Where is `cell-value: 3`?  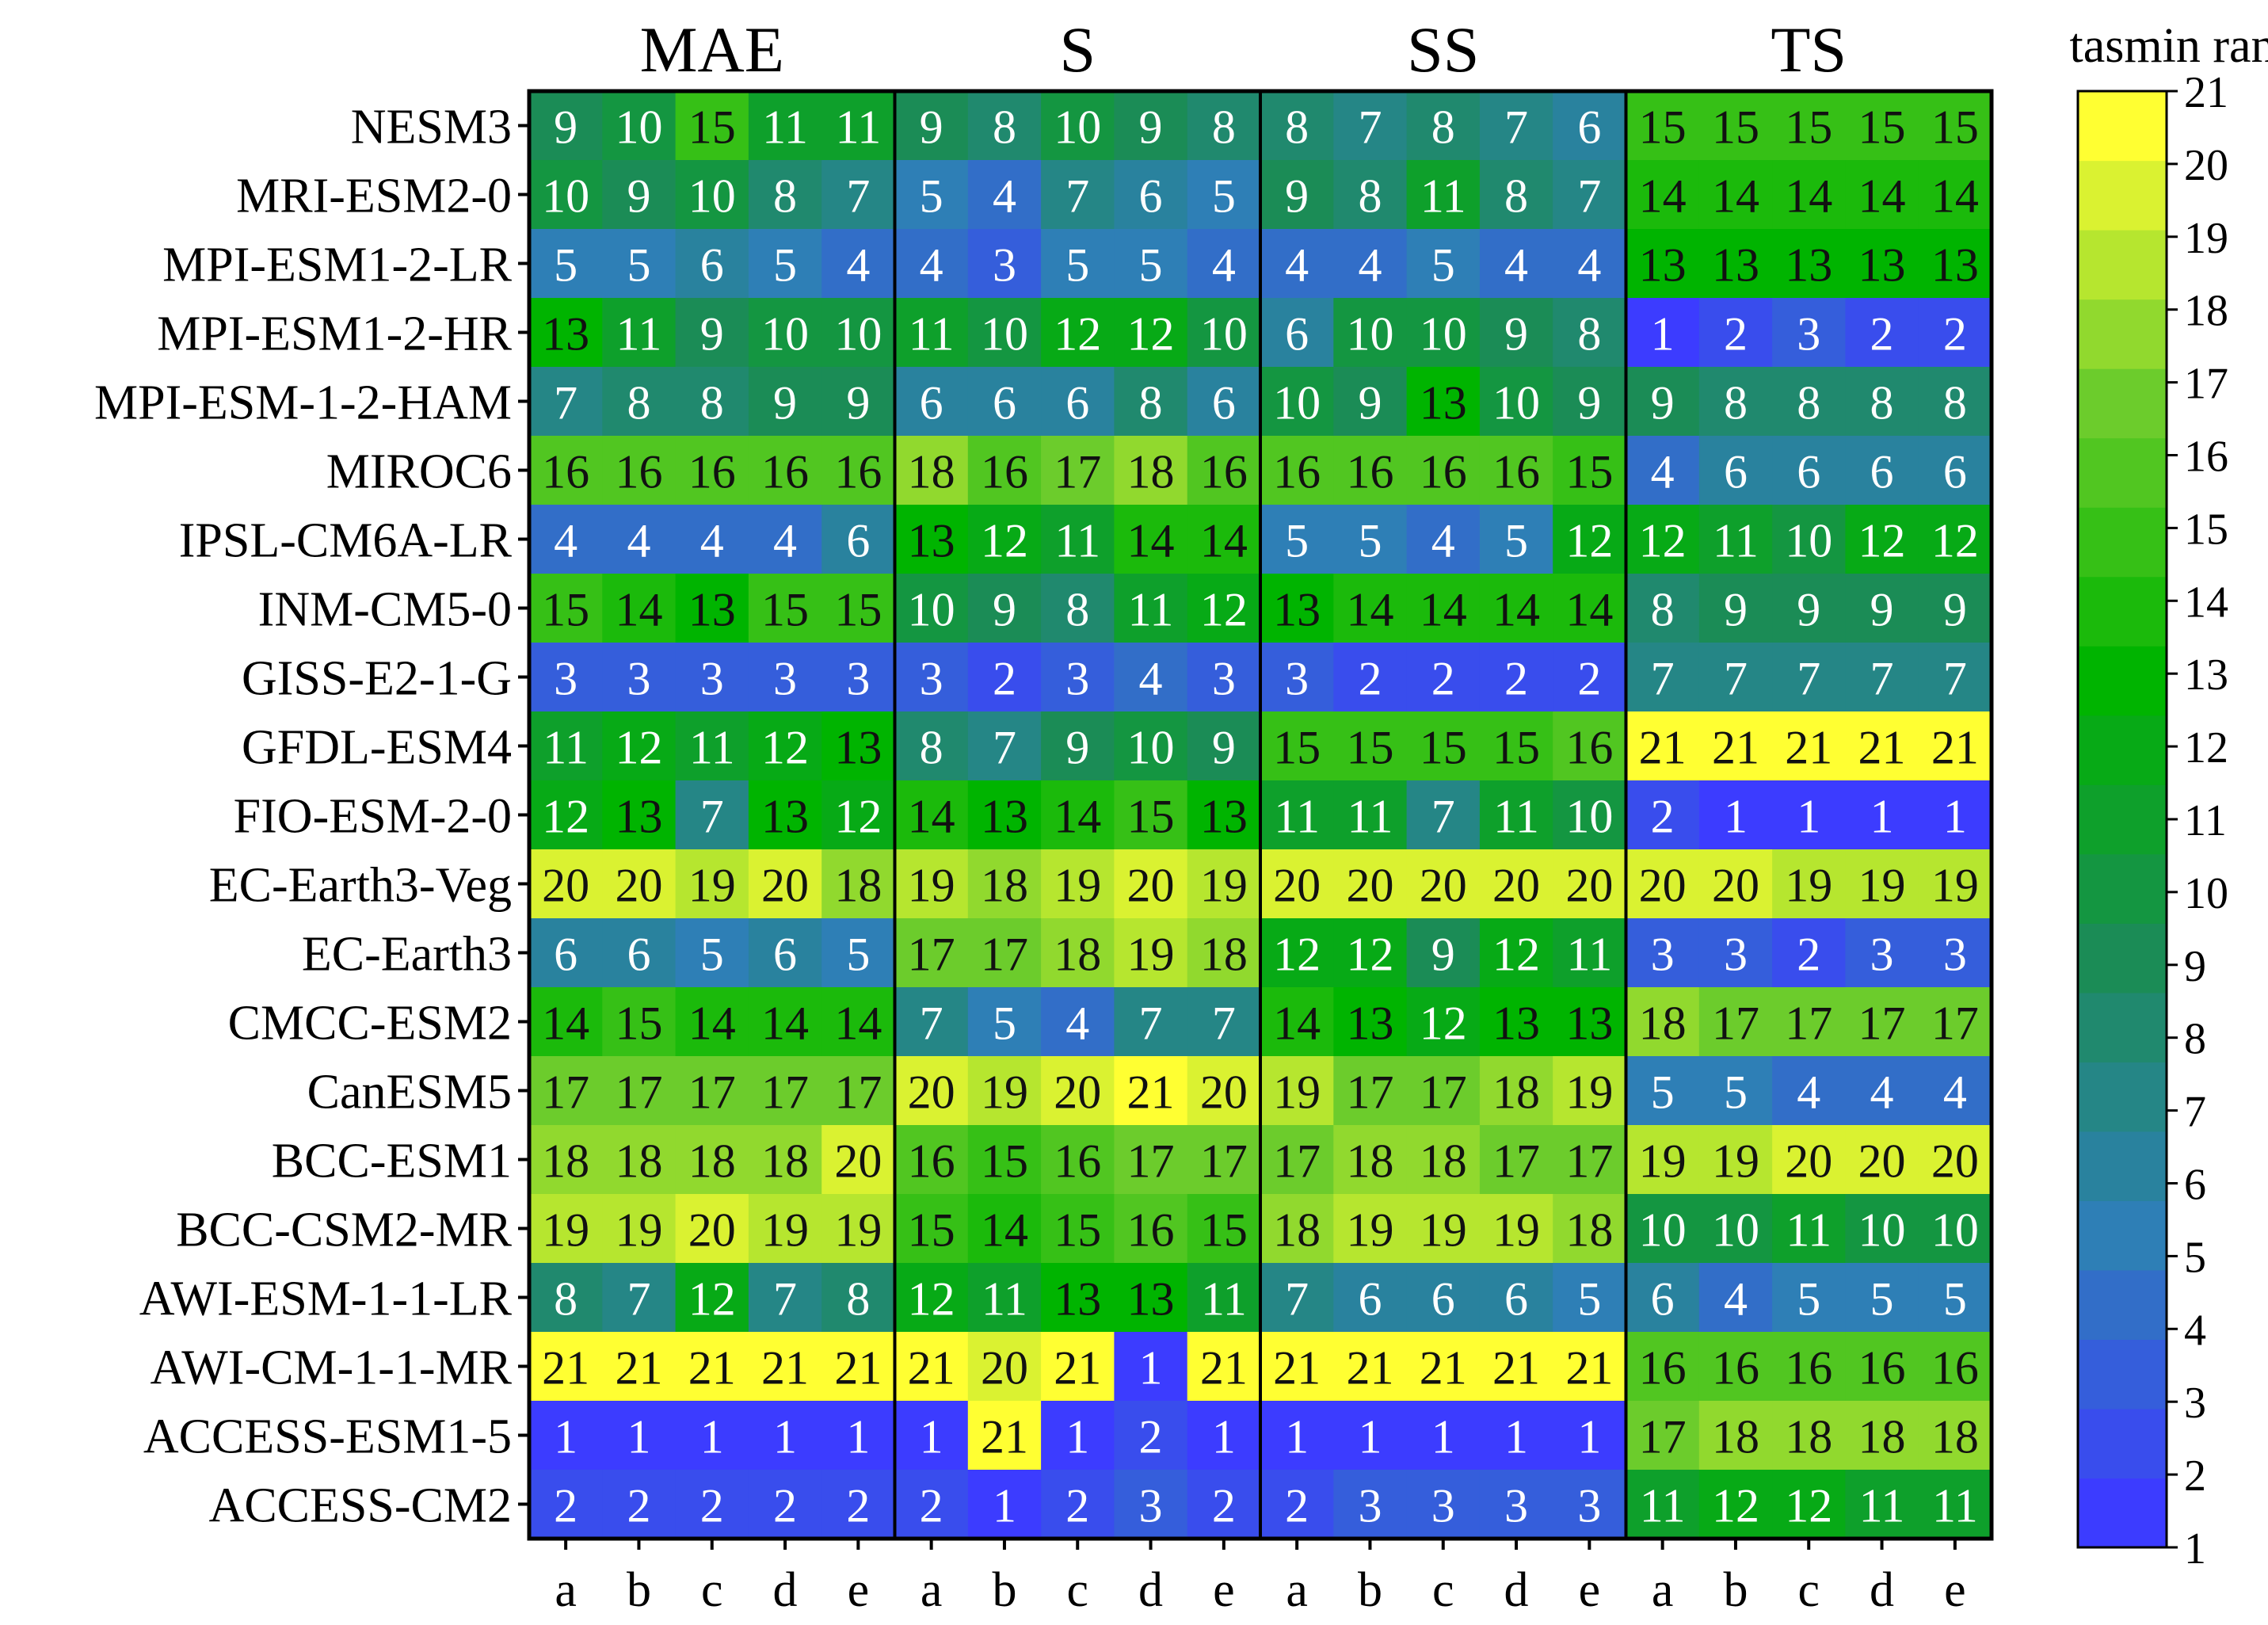 cell-value: 3 is located at coordinates (785, 679).